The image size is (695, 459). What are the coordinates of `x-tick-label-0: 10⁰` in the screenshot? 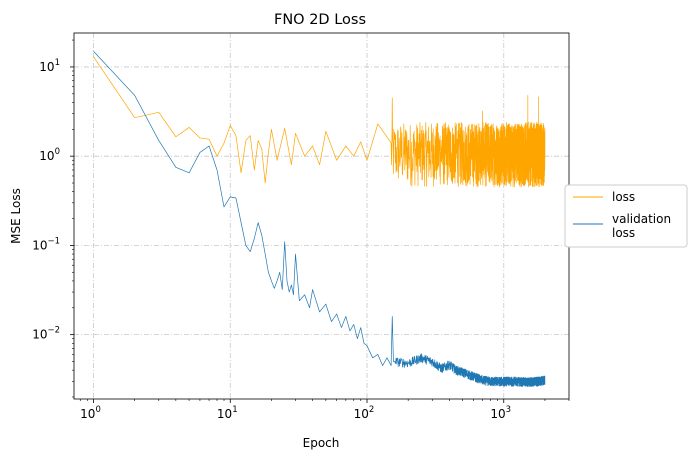 It's located at (90, 413).